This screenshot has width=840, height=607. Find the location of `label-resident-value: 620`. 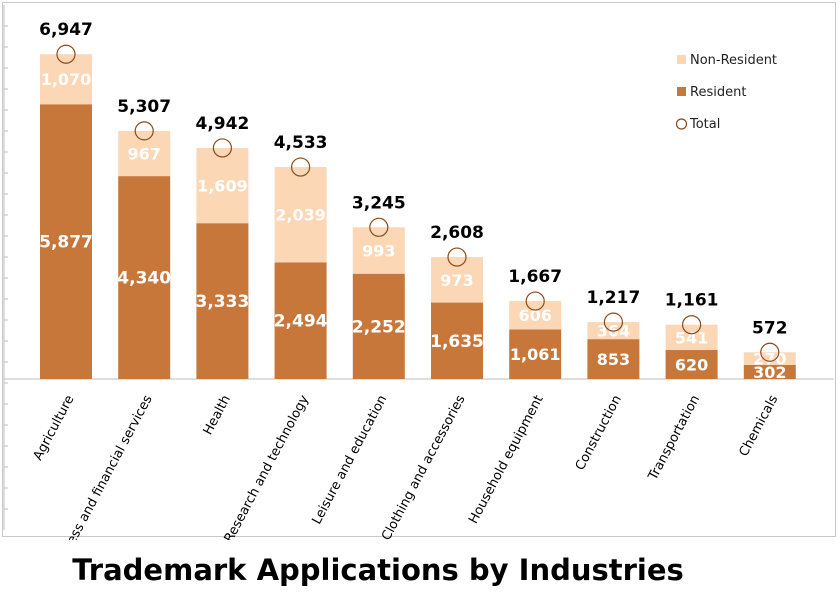

label-resident-value: 620 is located at coordinates (691, 365).